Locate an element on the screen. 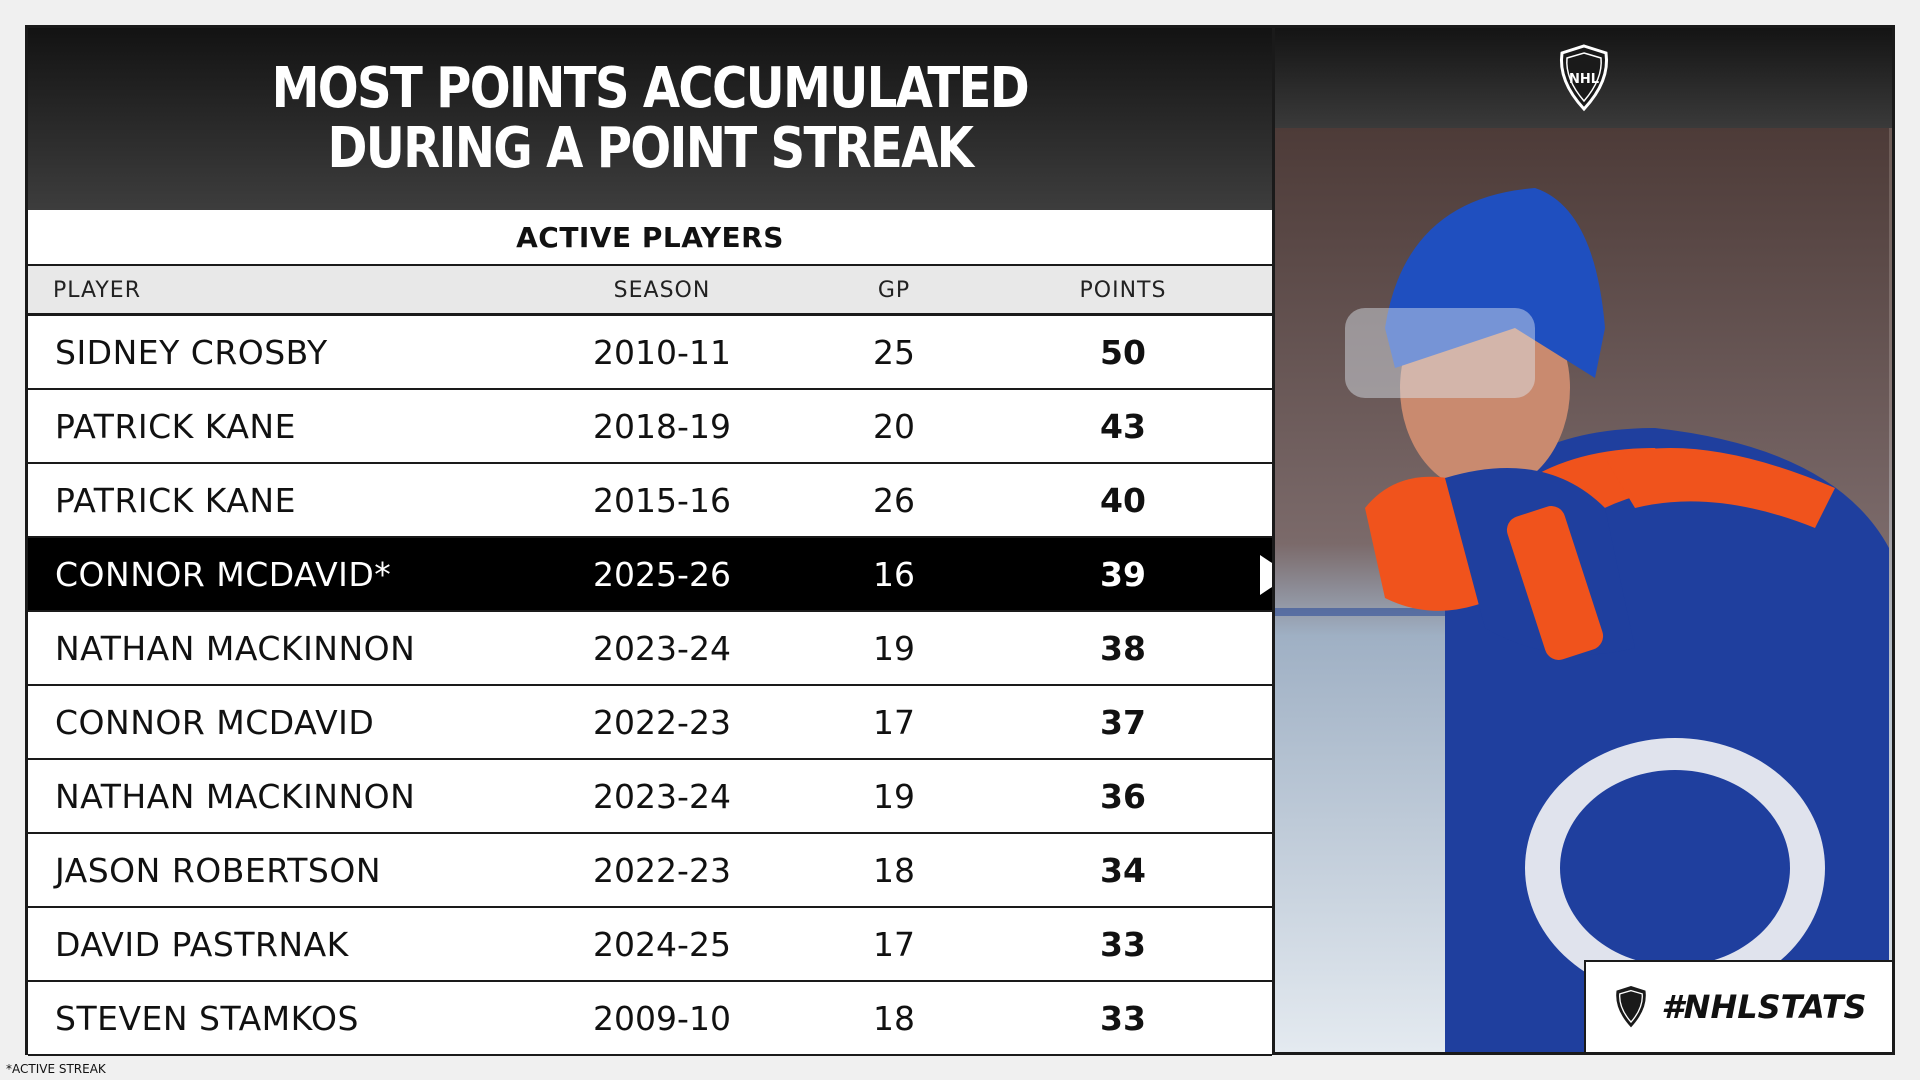 The height and width of the screenshot is (1080, 1920). table-row: PATRICK KANE 2018-19 20 43 is located at coordinates (650, 427).